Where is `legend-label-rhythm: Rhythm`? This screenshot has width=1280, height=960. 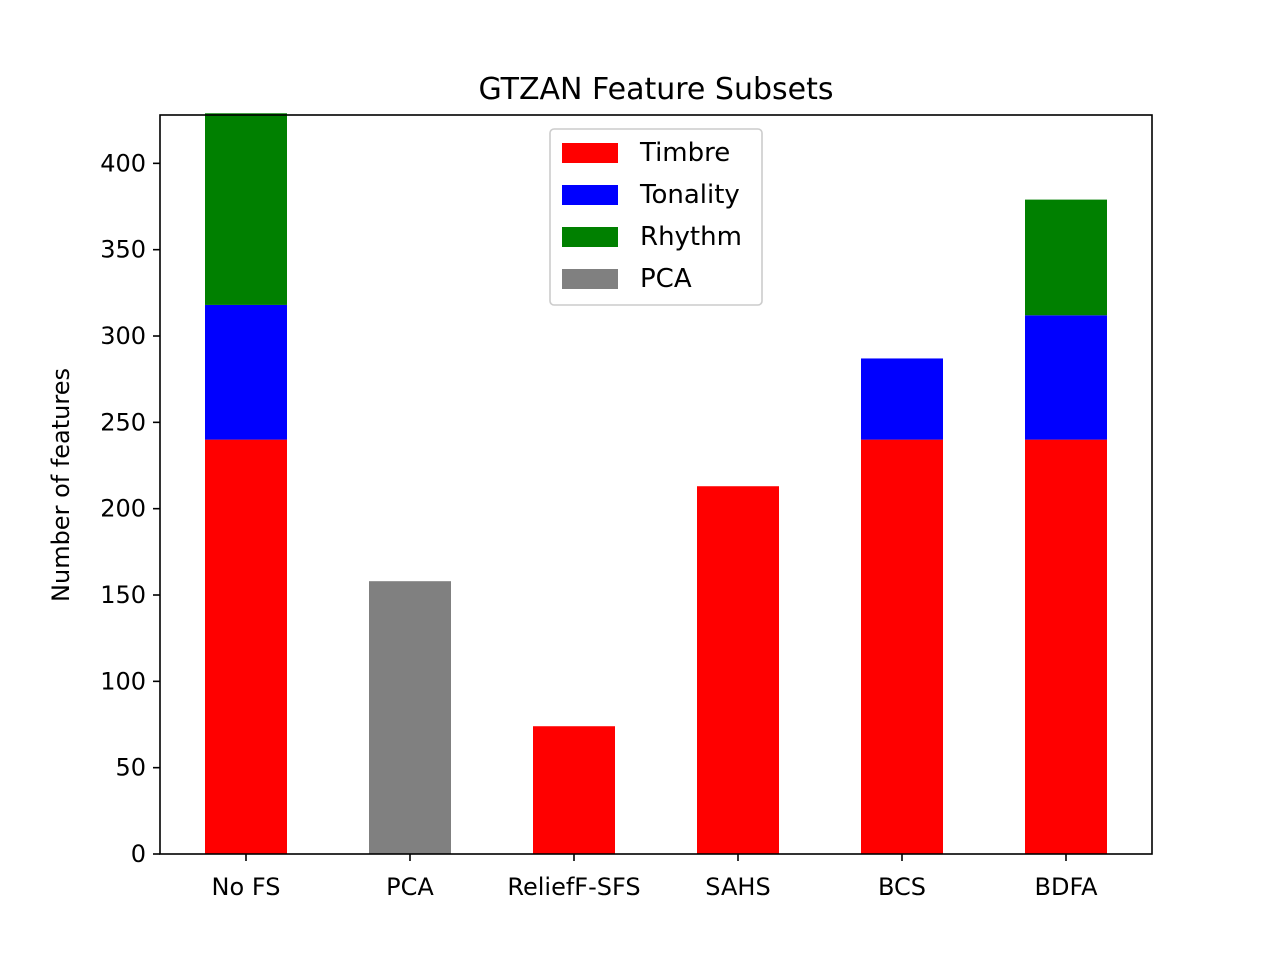 legend-label-rhythm: Rhythm is located at coordinates (691, 237).